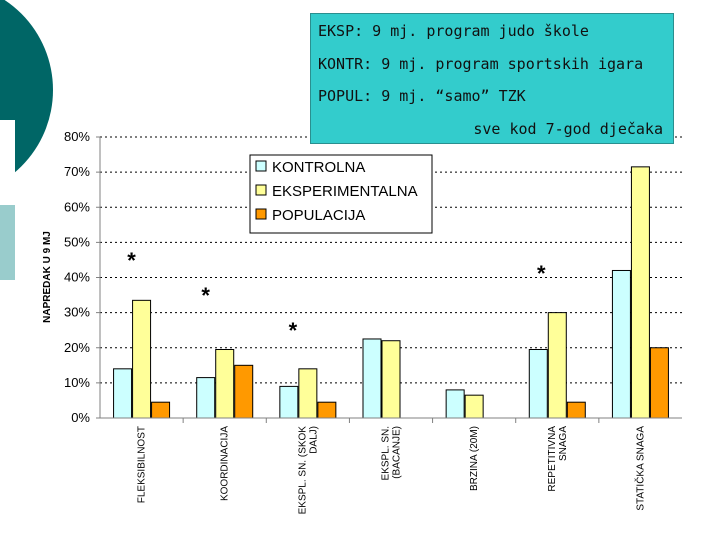  I want to click on x-tick-label: (BACANJE), so click(397, 452).